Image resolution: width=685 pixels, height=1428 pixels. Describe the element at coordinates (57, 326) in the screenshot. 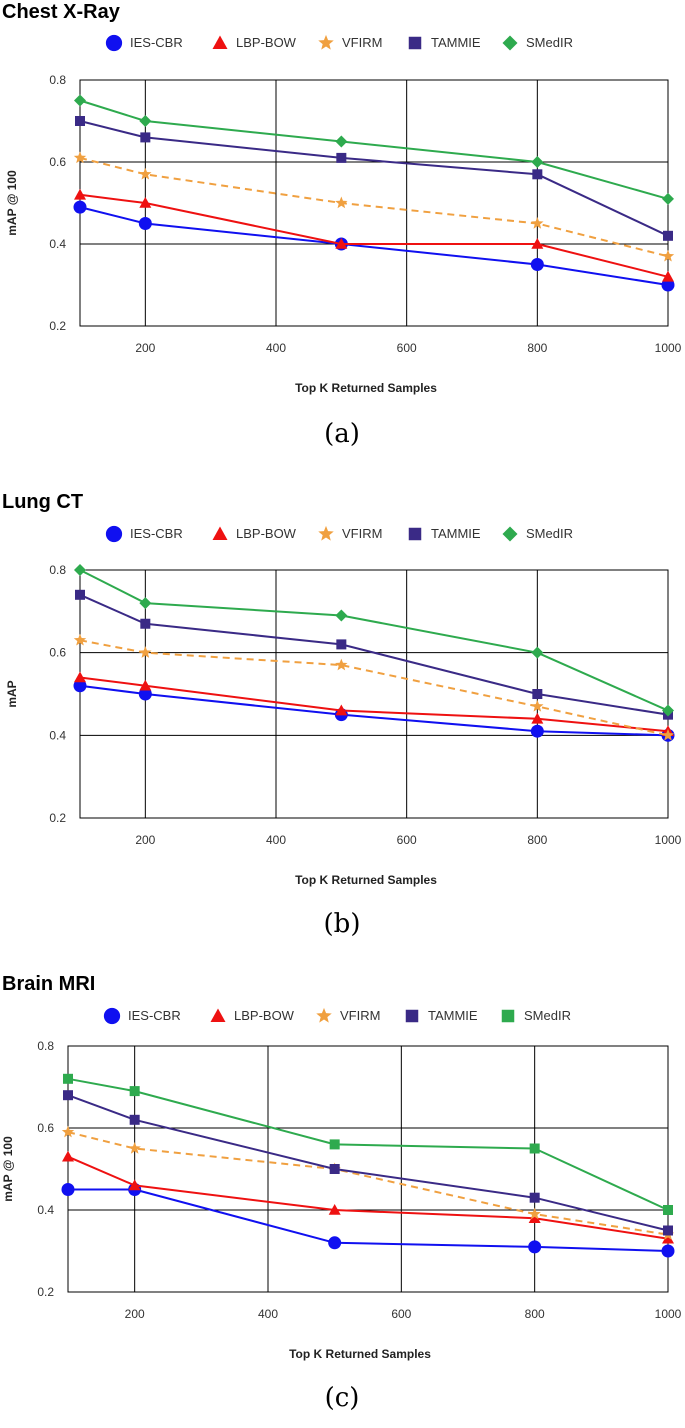

I see `y-tick-label: 0.2` at that location.